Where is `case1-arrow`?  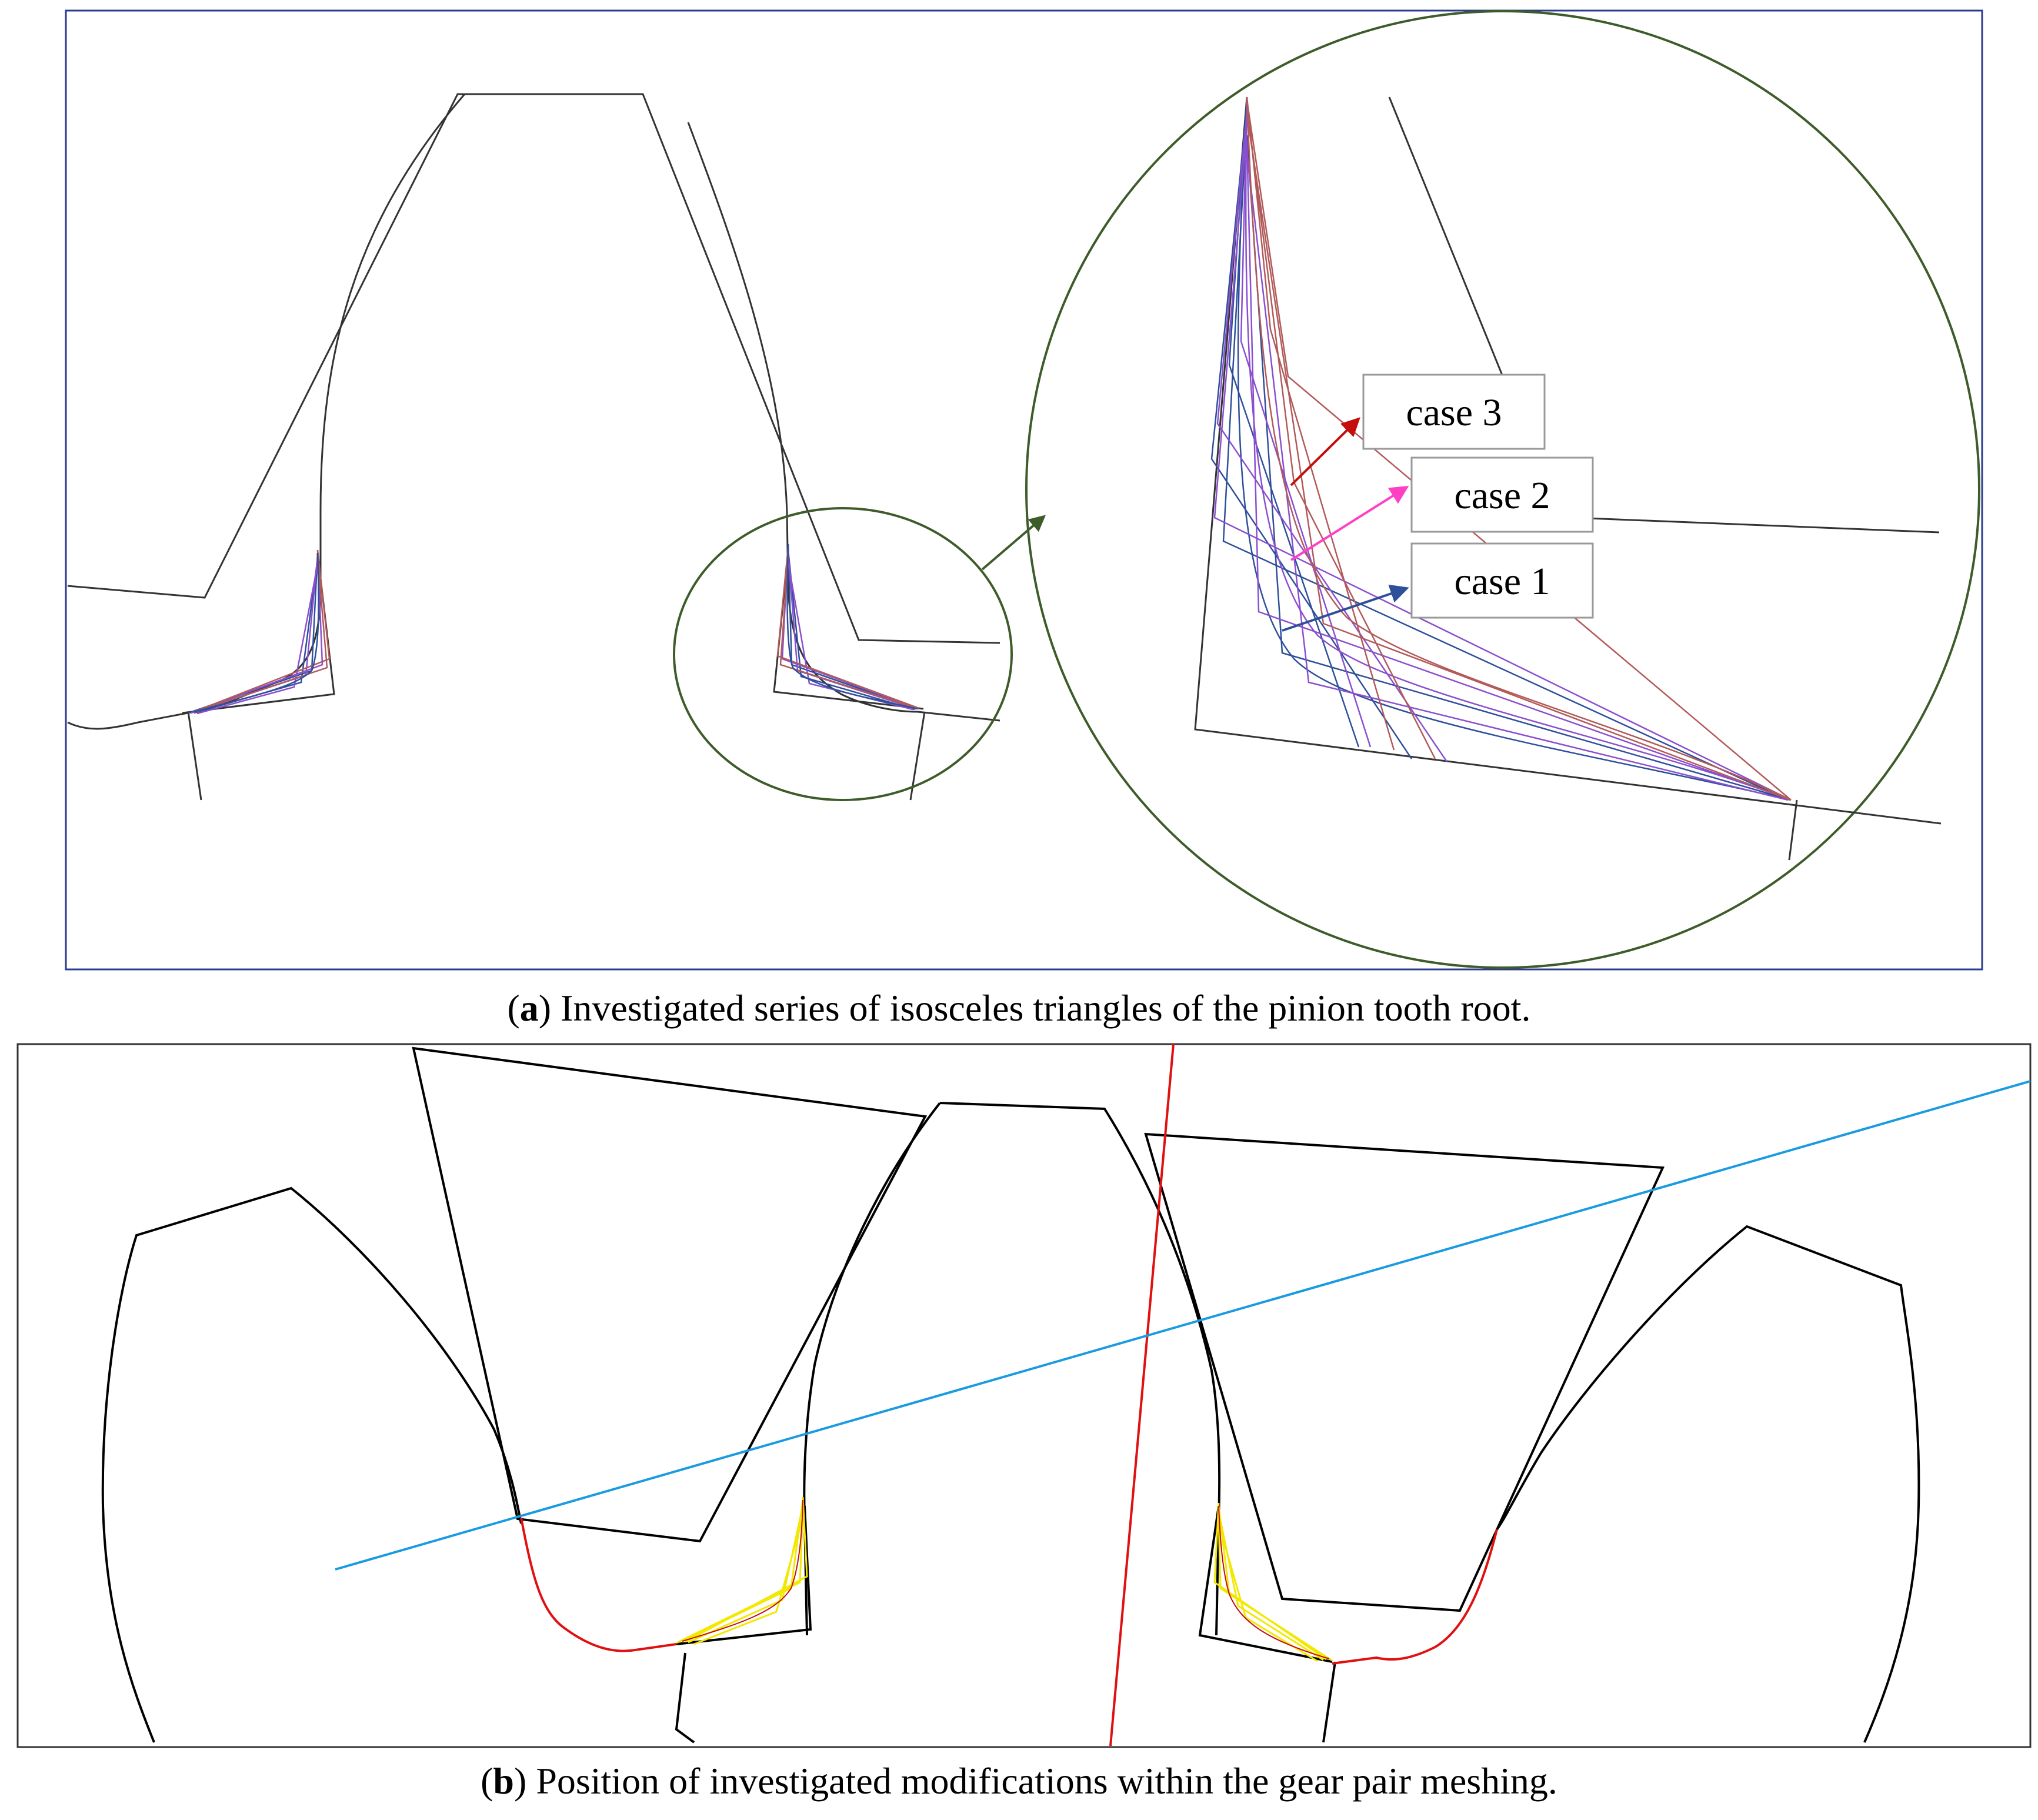 case1-arrow is located at coordinates (1345, 608).